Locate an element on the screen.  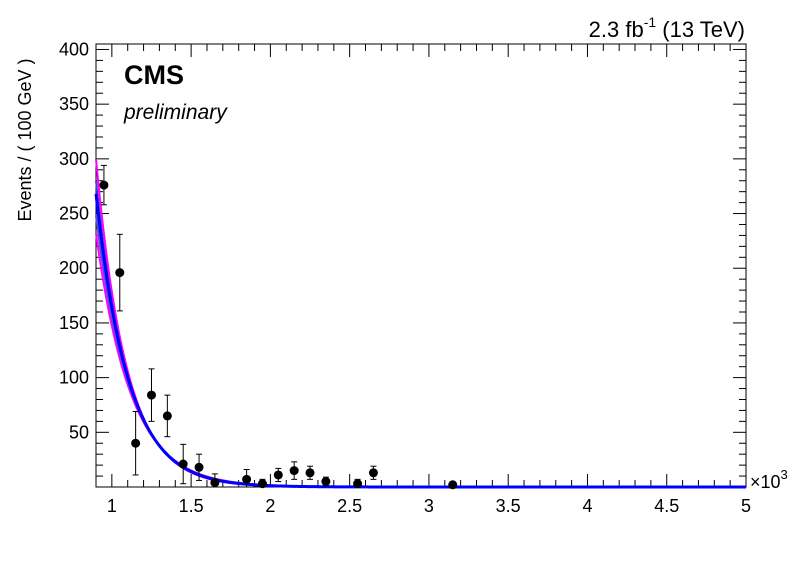
y-tick-label: 350 is located at coordinates (74, 104).